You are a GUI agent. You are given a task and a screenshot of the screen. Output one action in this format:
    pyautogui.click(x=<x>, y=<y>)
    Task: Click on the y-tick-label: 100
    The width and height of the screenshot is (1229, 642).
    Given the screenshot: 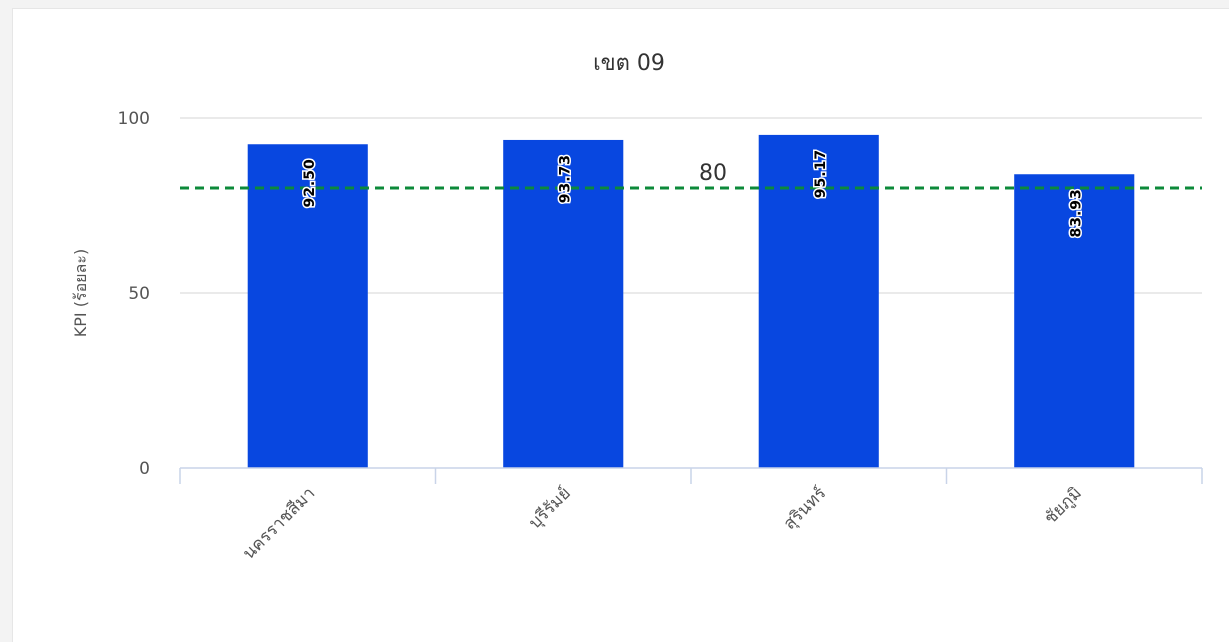 What is the action you would take?
    pyautogui.click(x=134, y=119)
    